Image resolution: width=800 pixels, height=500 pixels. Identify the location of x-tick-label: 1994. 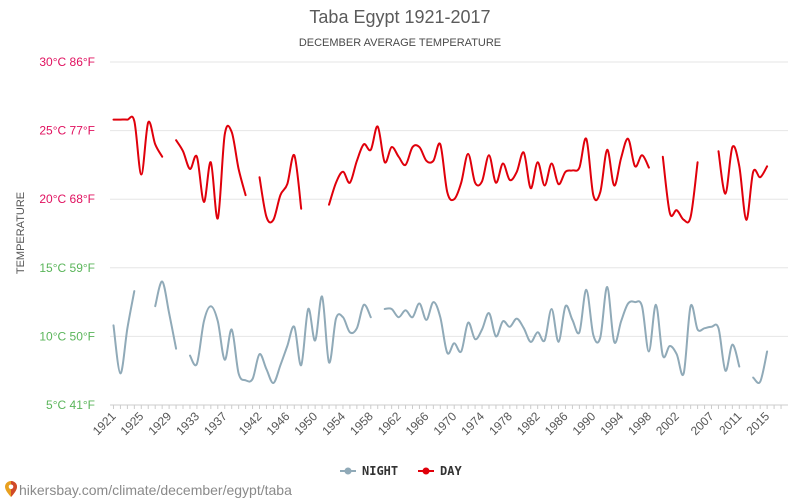
(611, 423).